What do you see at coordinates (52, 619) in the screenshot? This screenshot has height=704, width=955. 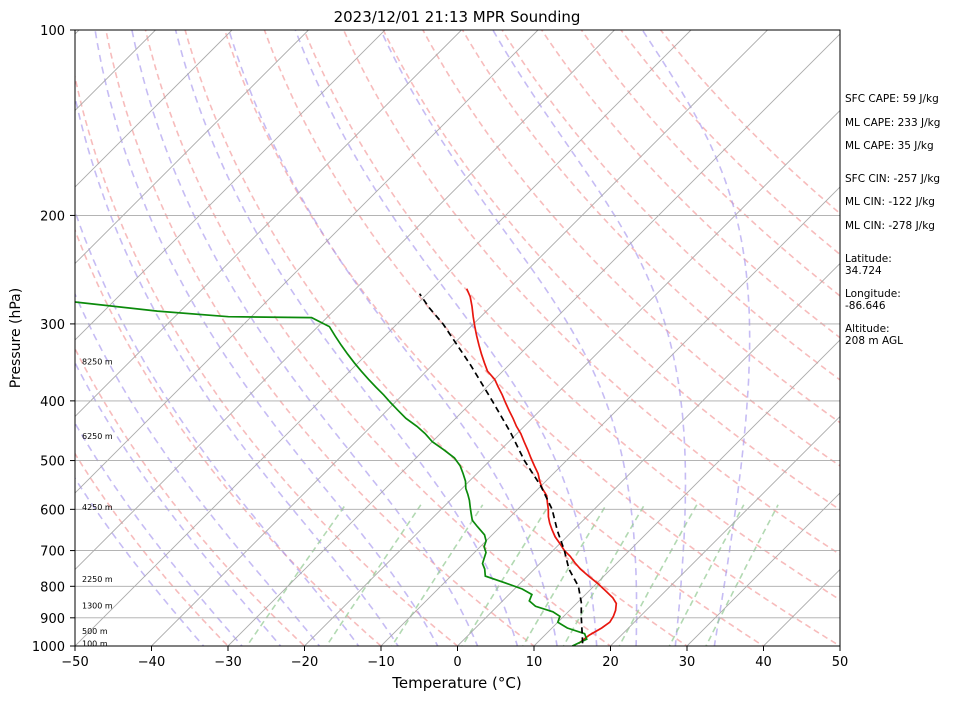 I see `y-tick-label: 900` at bounding box center [52, 619].